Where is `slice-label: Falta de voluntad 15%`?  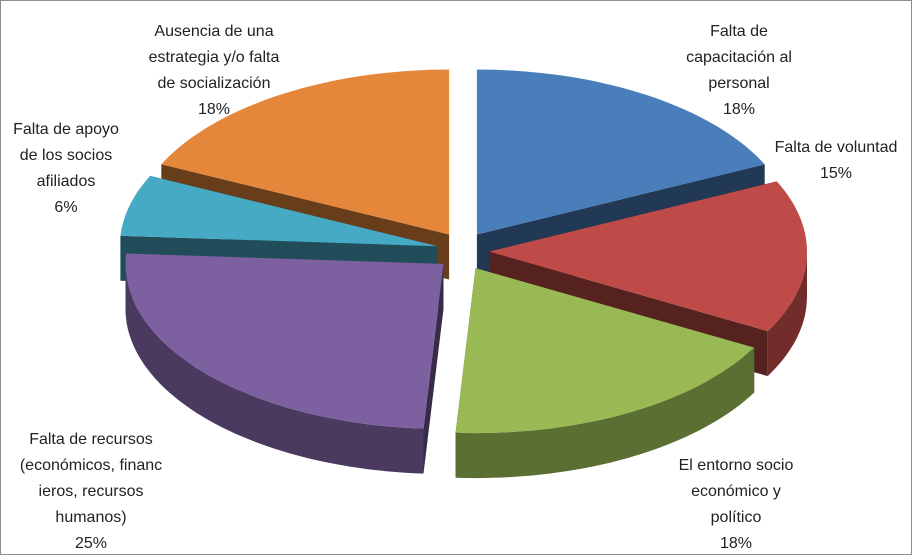 slice-label: Falta de voluntad 15% is located at coordinates (836, 161).